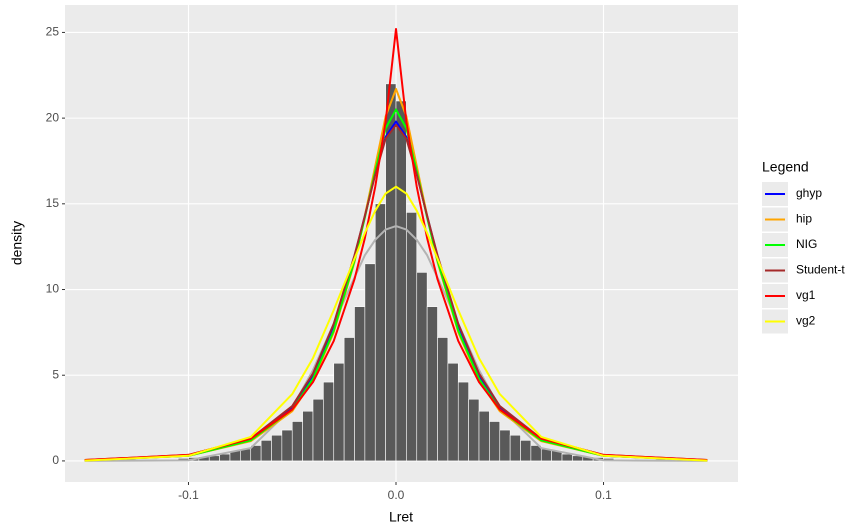 This screenshot has height=532, width=864. Describe the element at coordinates (806, 295) in the screenshot. I see `legend-label: vg1` at that location.